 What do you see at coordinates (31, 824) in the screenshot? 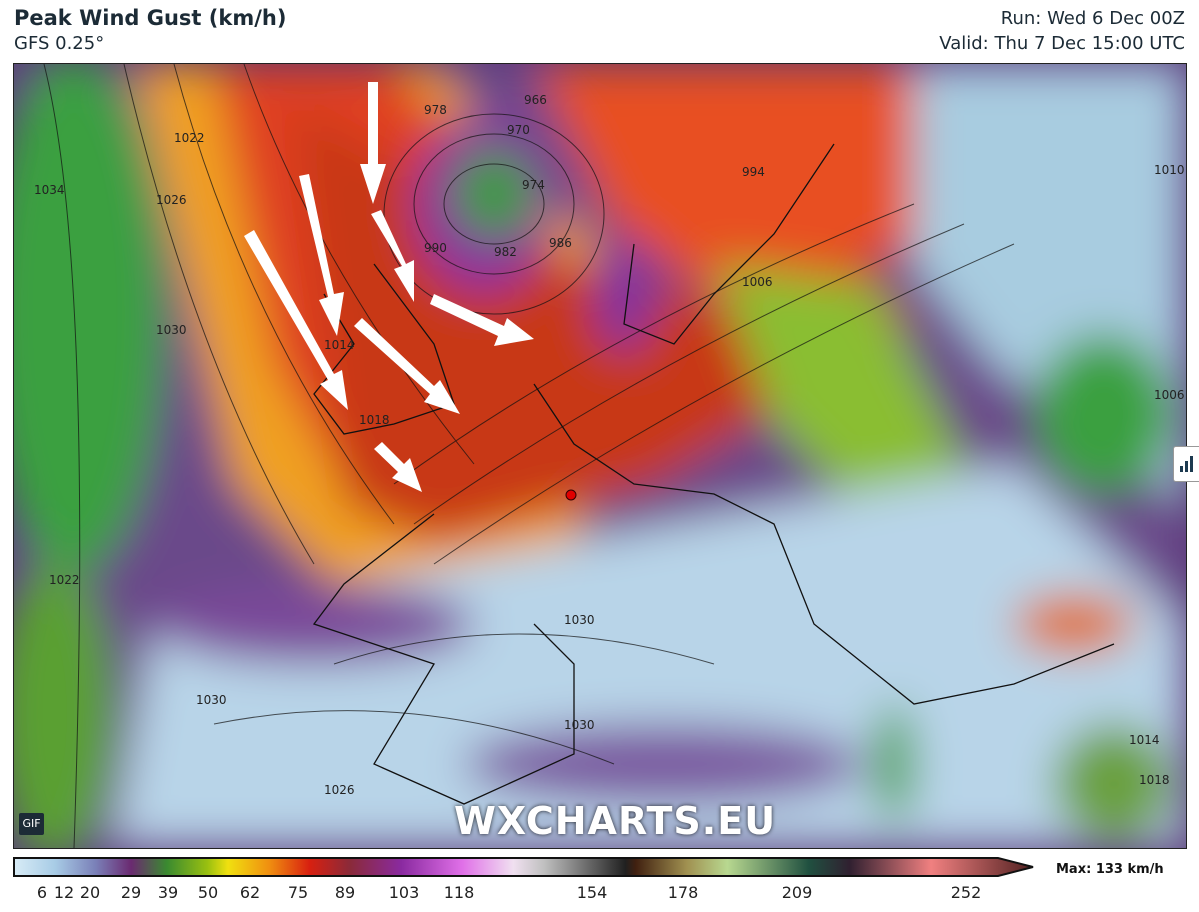
I see `gif-button: GIF` at bounding box center [31, 824].